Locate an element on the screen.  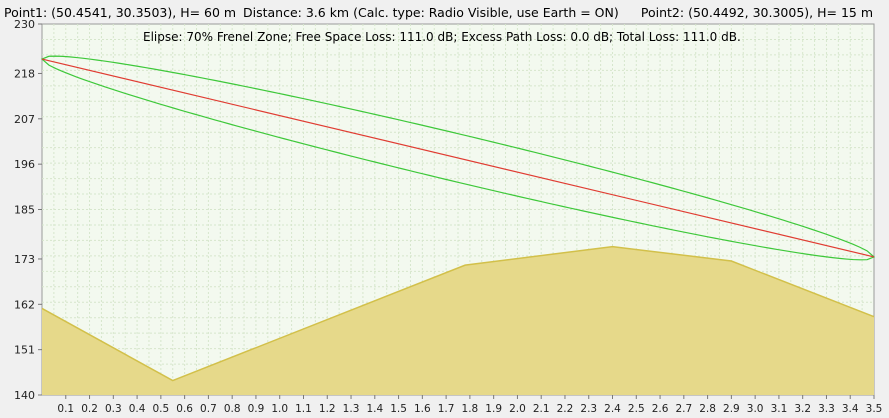
y-tick-label: 162 is located at coordinates (24, 304).